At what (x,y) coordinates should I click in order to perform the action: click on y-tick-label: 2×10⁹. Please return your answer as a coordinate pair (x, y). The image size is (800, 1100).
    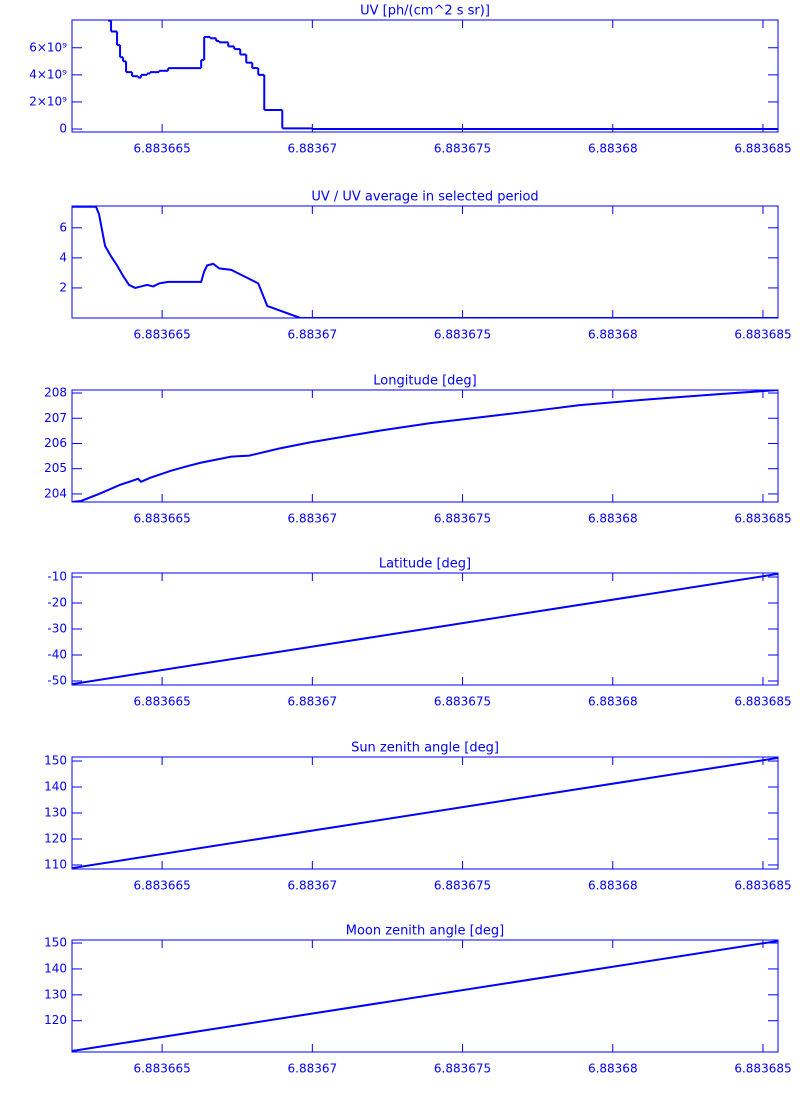
    Looking at the image, I should click on (48, 101).